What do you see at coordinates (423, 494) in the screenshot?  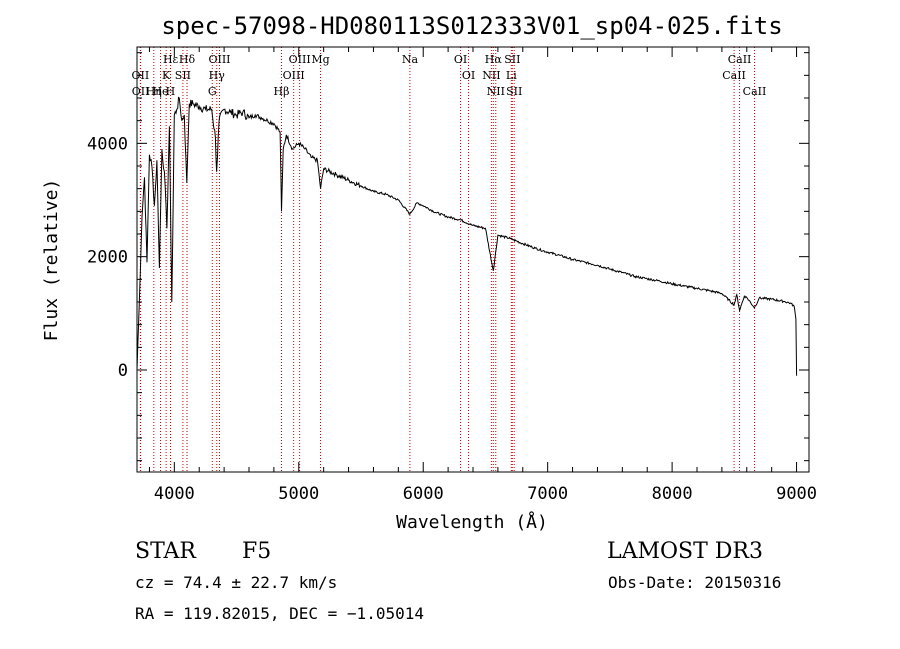 I see `x-tick-label-2: 6000` at bounding box center [423, 494].